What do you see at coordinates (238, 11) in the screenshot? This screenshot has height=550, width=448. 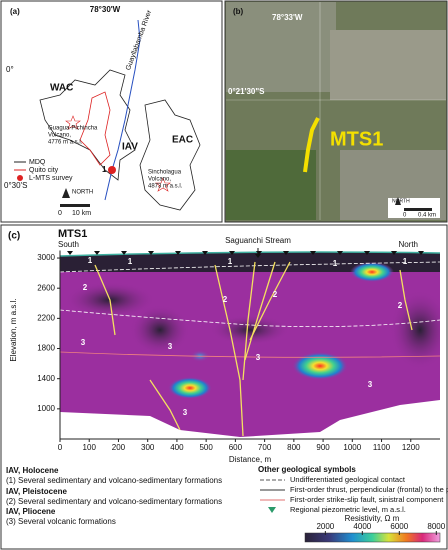 I see `panel-label: (b)` at bounding box center [238, 11].